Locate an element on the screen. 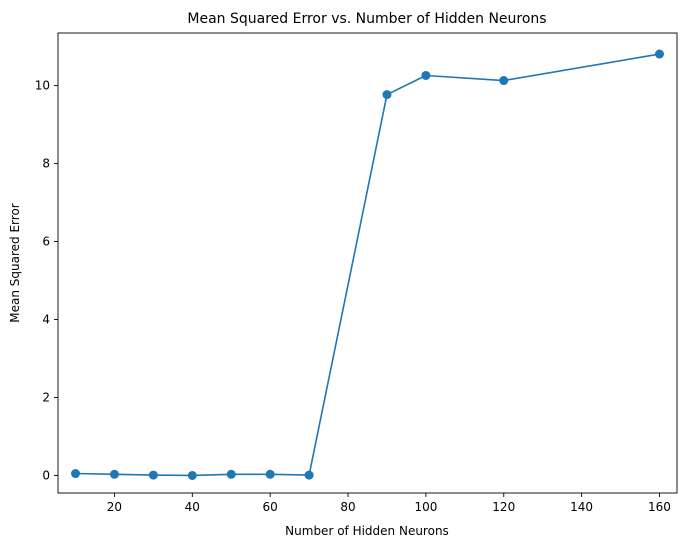 The height and width of the screenshot is (547, 686). x-axis: 20 40 60 80 100 120 140 160 is located at coordinates (389, 503).